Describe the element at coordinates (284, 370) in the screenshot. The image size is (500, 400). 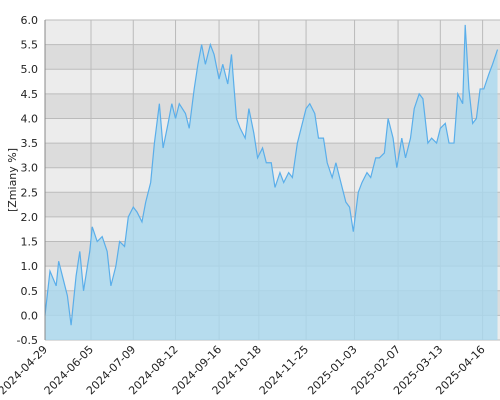
I see `x-tick-label: 2024-11-25` at that location.